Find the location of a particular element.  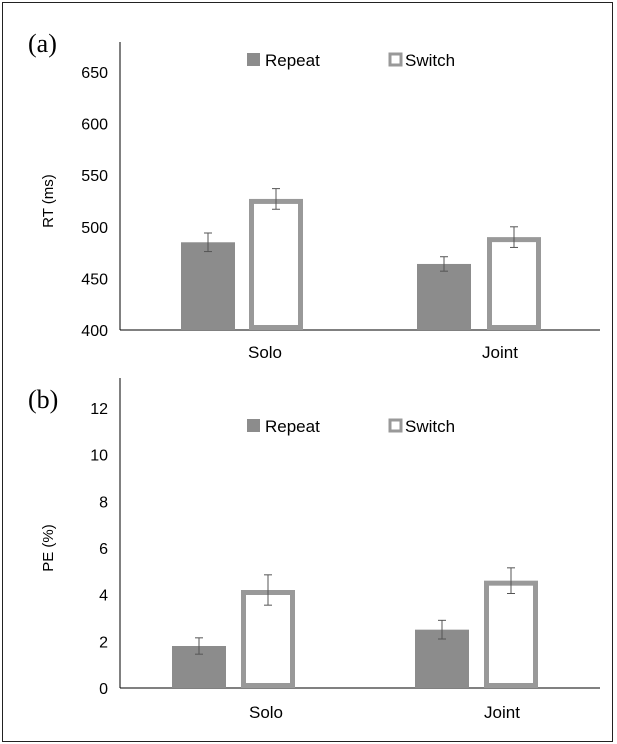

y-tick-label: 4 is located at coordinates (103, 596).